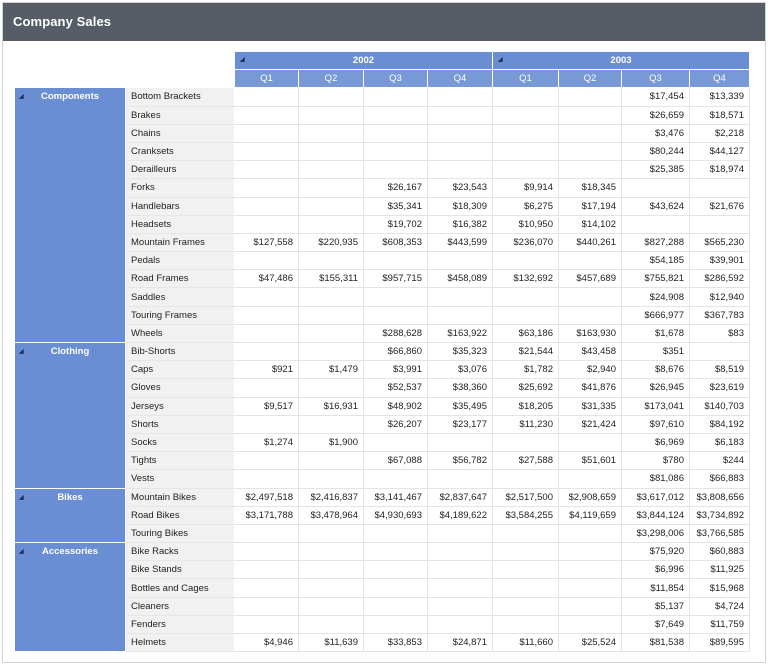 The image size is (768, 665). I want to click on data-cell: $24,871, so click(460, 642).